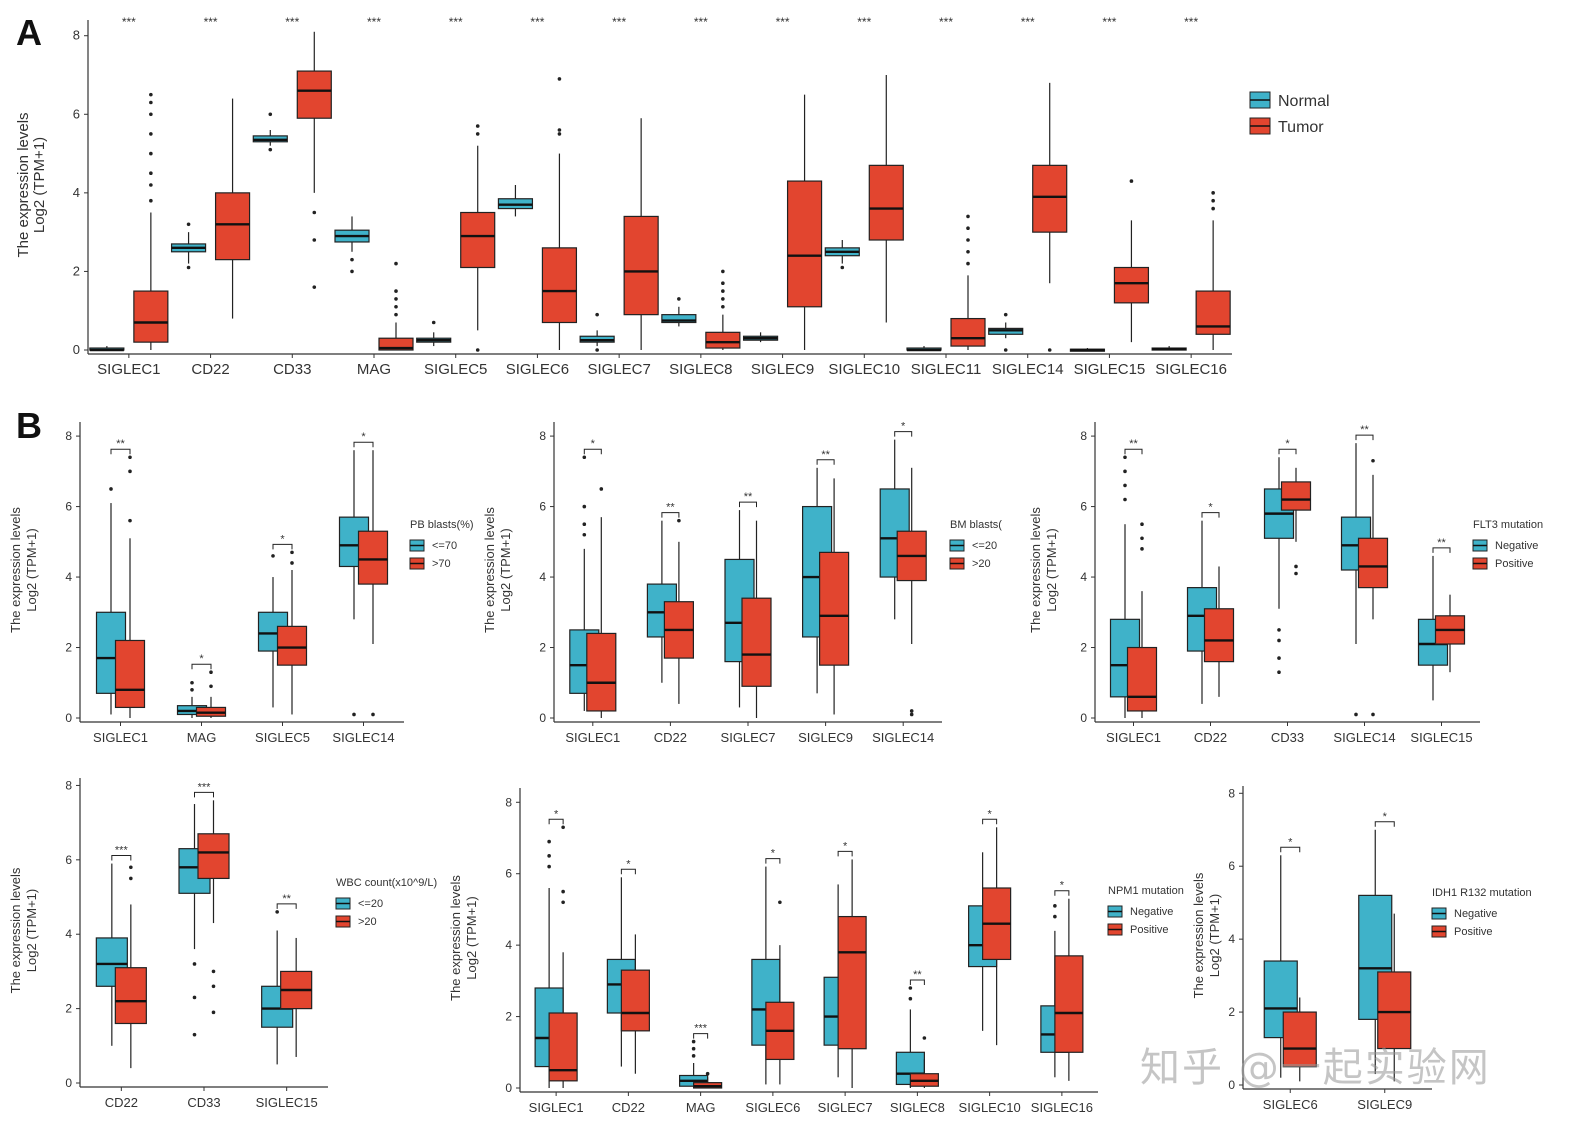 This screenshot has height=1133, width=1575. I want to click on group-siglec6: *** SIGLEC6, so click(537, 196).